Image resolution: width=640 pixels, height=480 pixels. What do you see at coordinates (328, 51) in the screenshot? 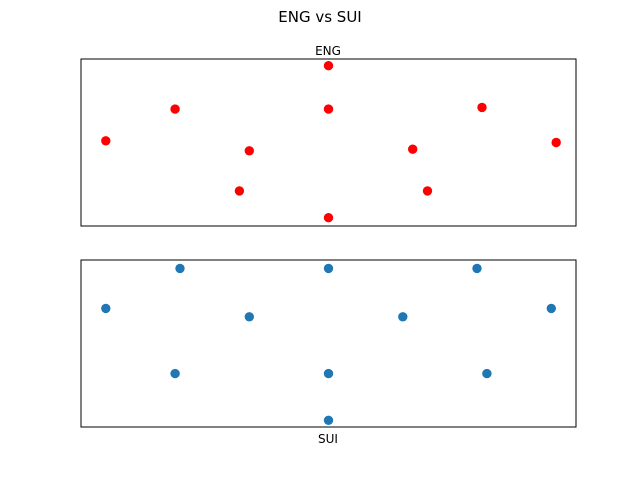
I see `eng-panel-title: ENG` at bounding box center [328, 51].